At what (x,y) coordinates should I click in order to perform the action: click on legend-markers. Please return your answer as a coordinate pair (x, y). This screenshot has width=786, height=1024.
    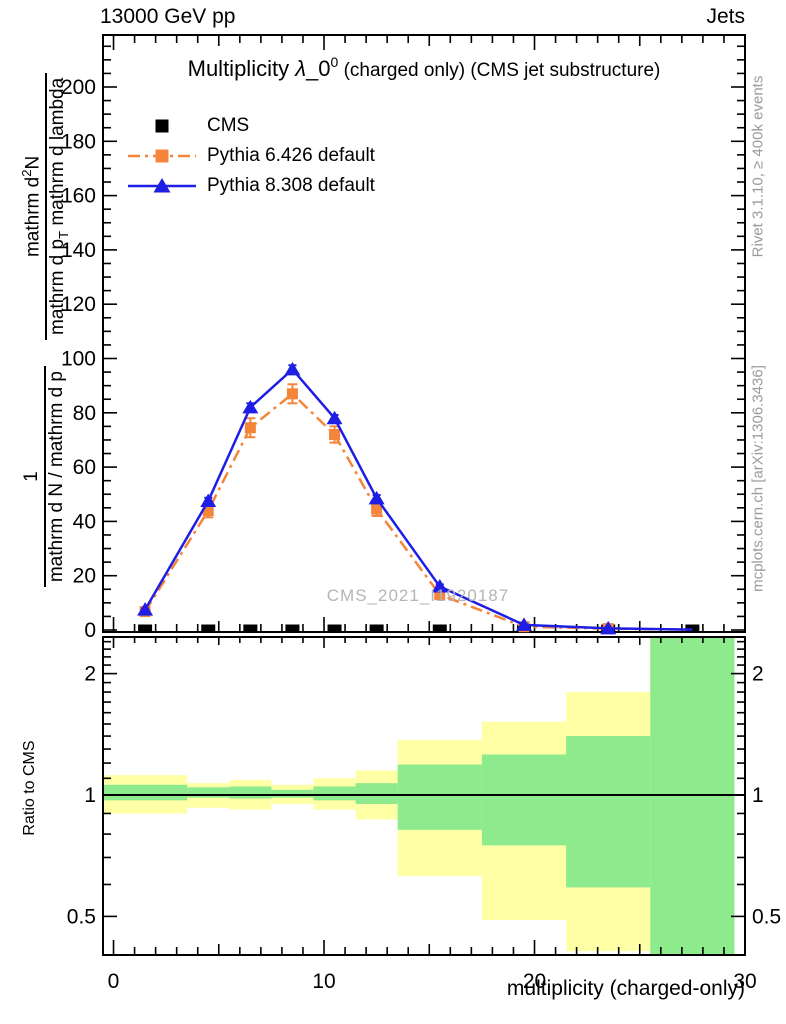
    Looking at the image, I should click on (162, 156).